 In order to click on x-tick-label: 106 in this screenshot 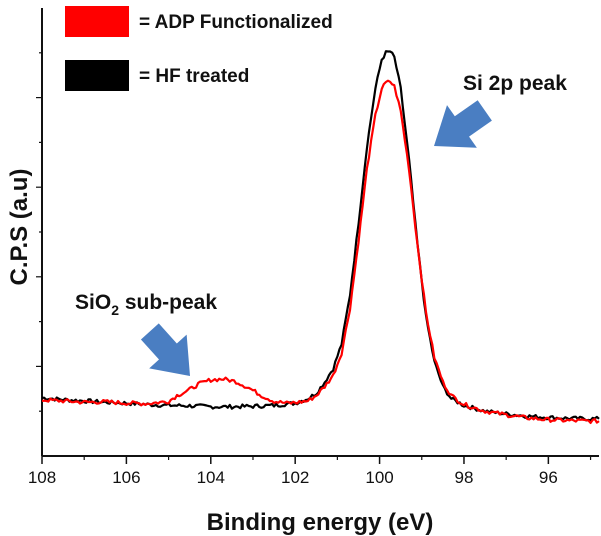, I will do `click(126, 477)`.